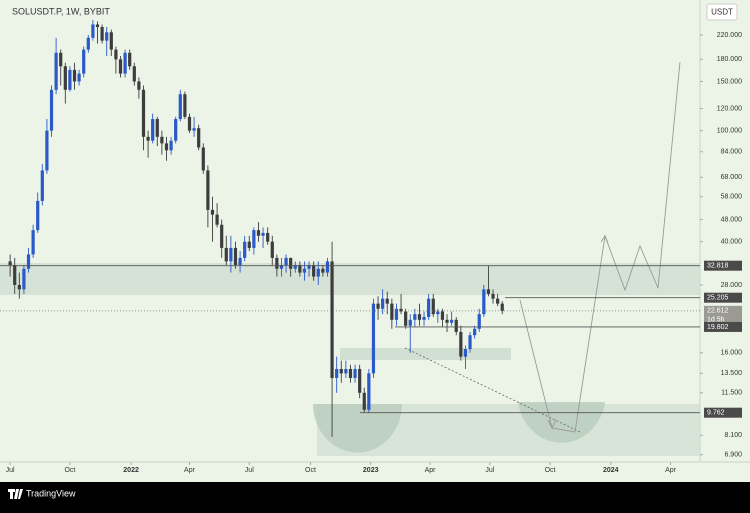  I want to click on level-label: 22.612, so click(718, 311).